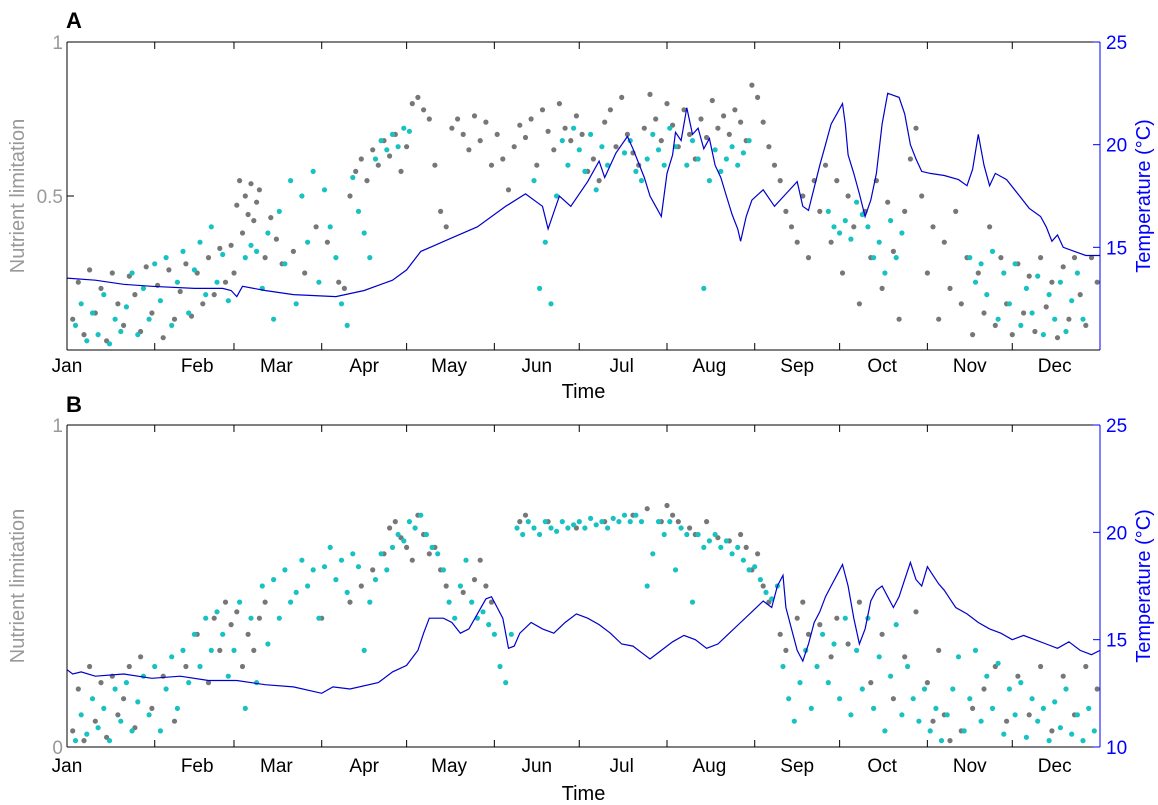  Describe the element at coordinates (276, 766) in the screenshot. I see `b-month-label-2: Mar` at that location.